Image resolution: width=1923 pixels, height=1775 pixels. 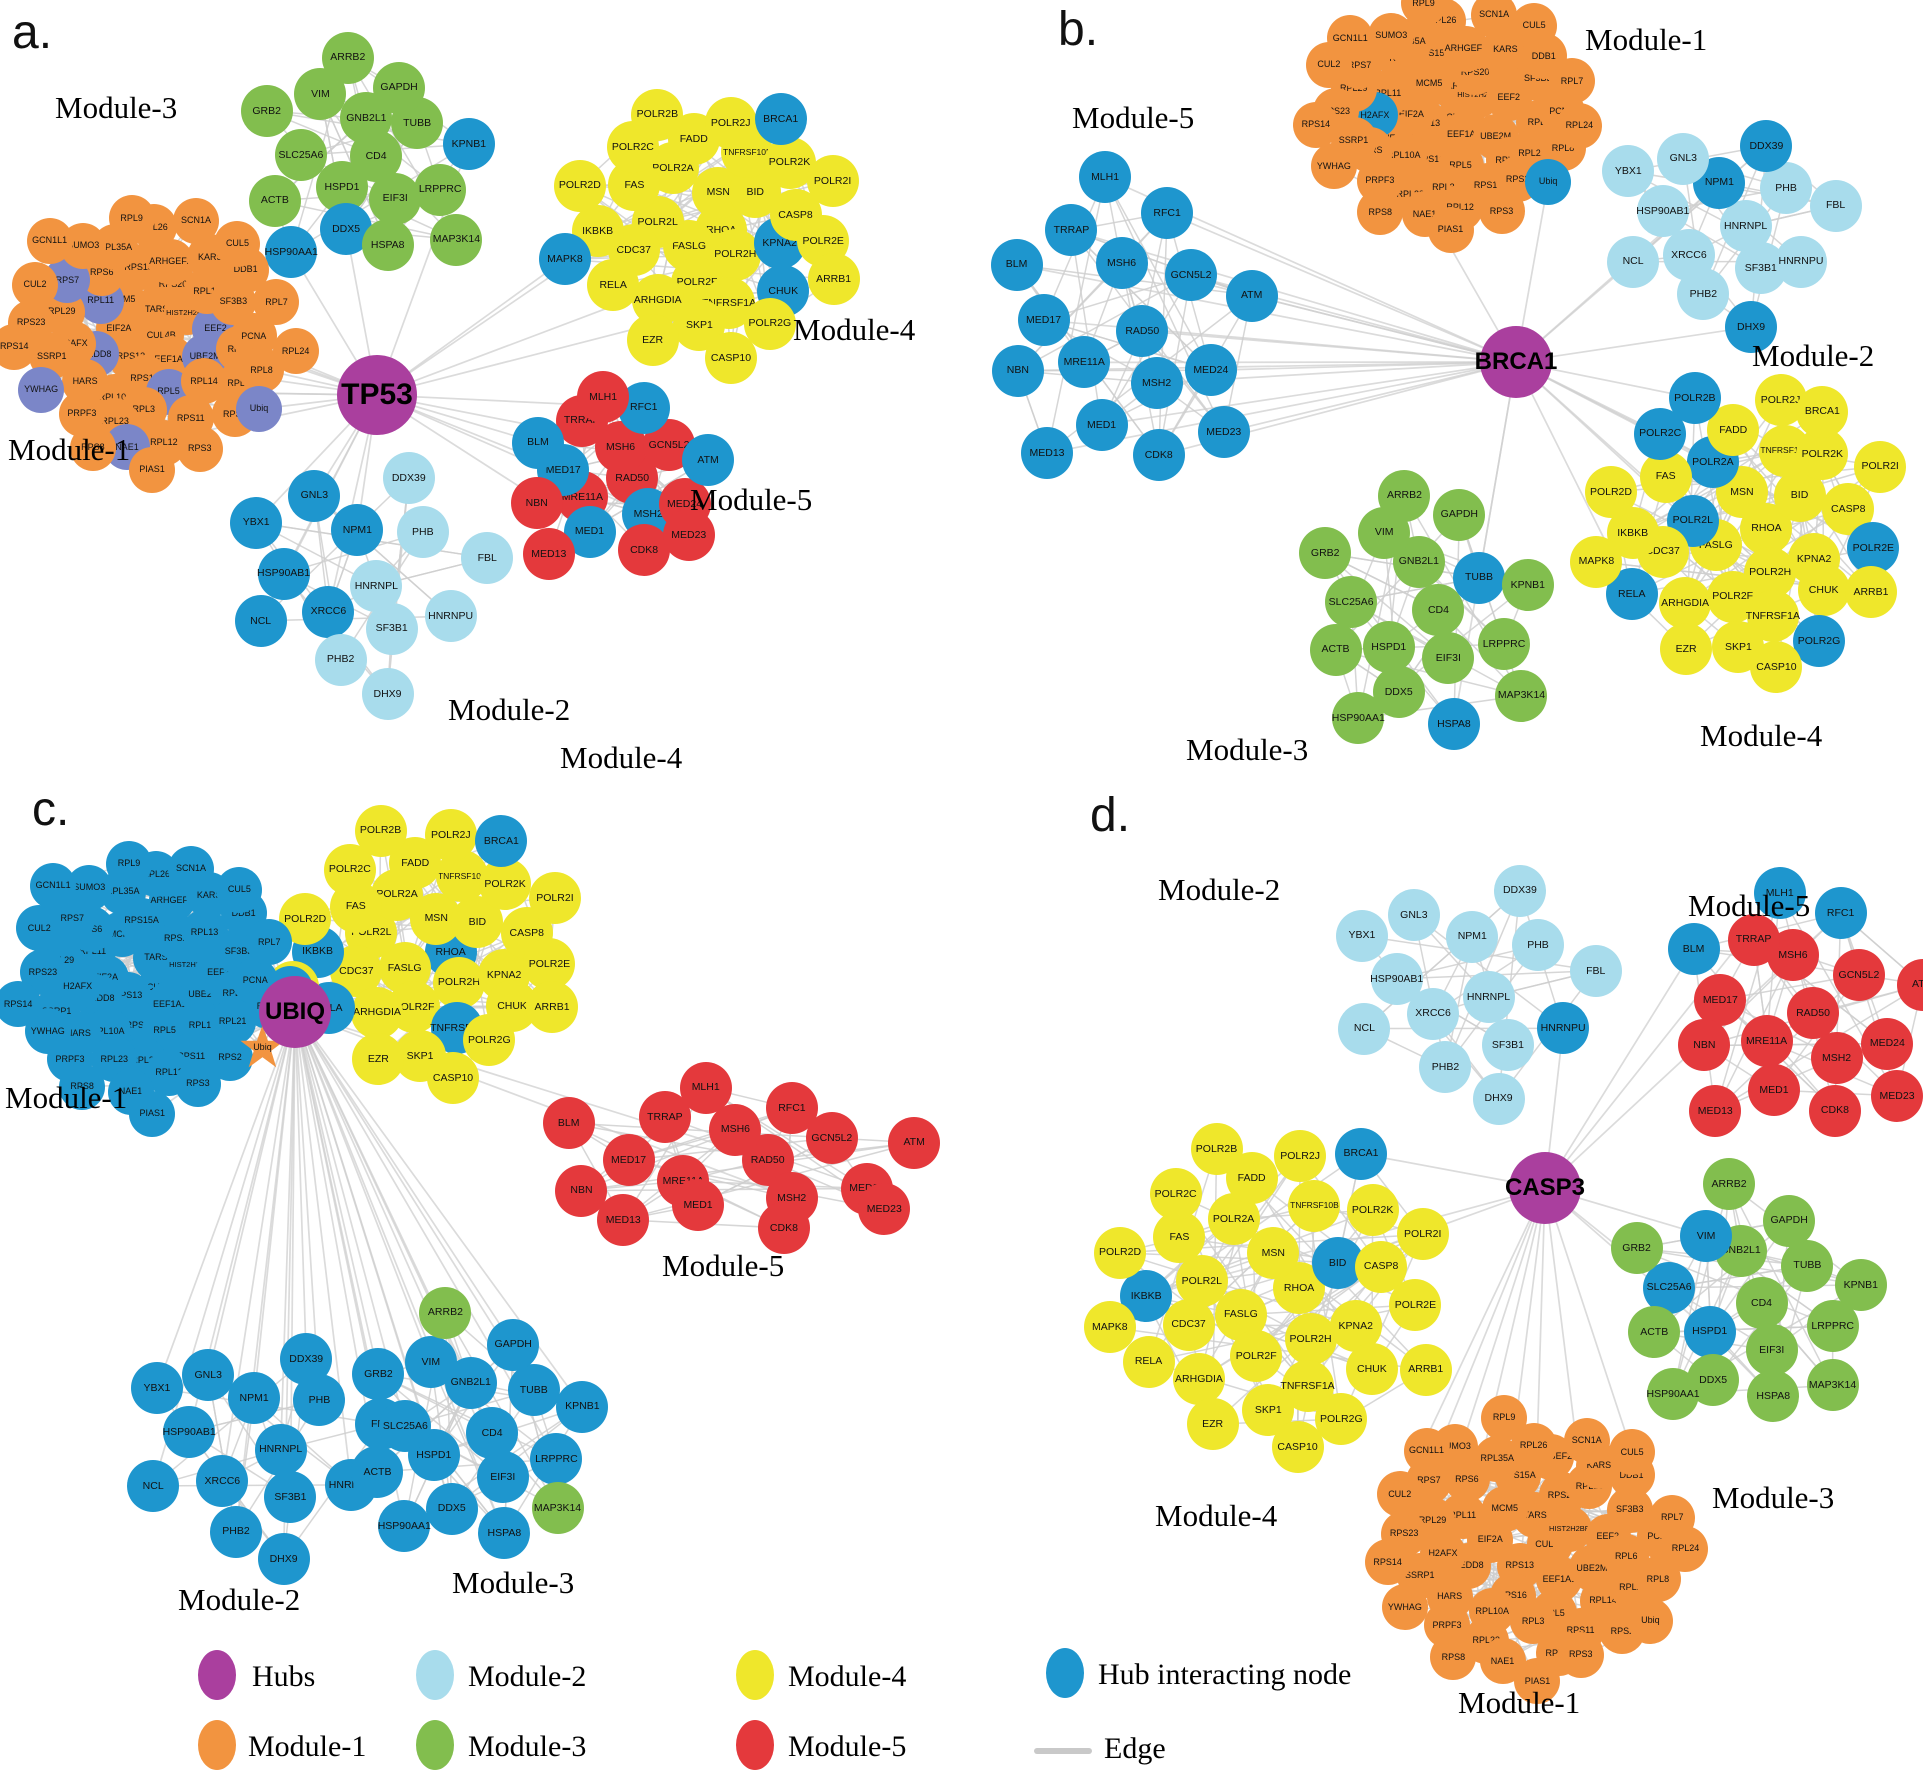 What do you see at coordinates (152, 1113) in the screenshot?
I see `node-PIAS1: PIAS1` at bounding box center [152, 1113].